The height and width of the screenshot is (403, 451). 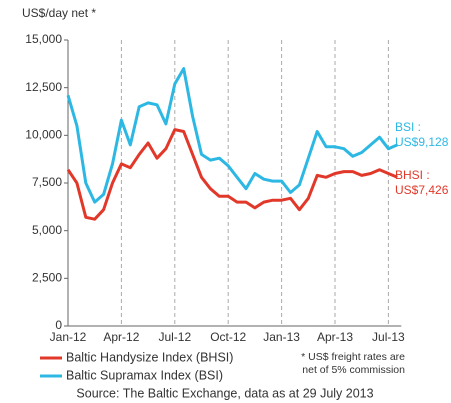 I want to click on y-tick-label: 10,000, so click(x=43, y=135).